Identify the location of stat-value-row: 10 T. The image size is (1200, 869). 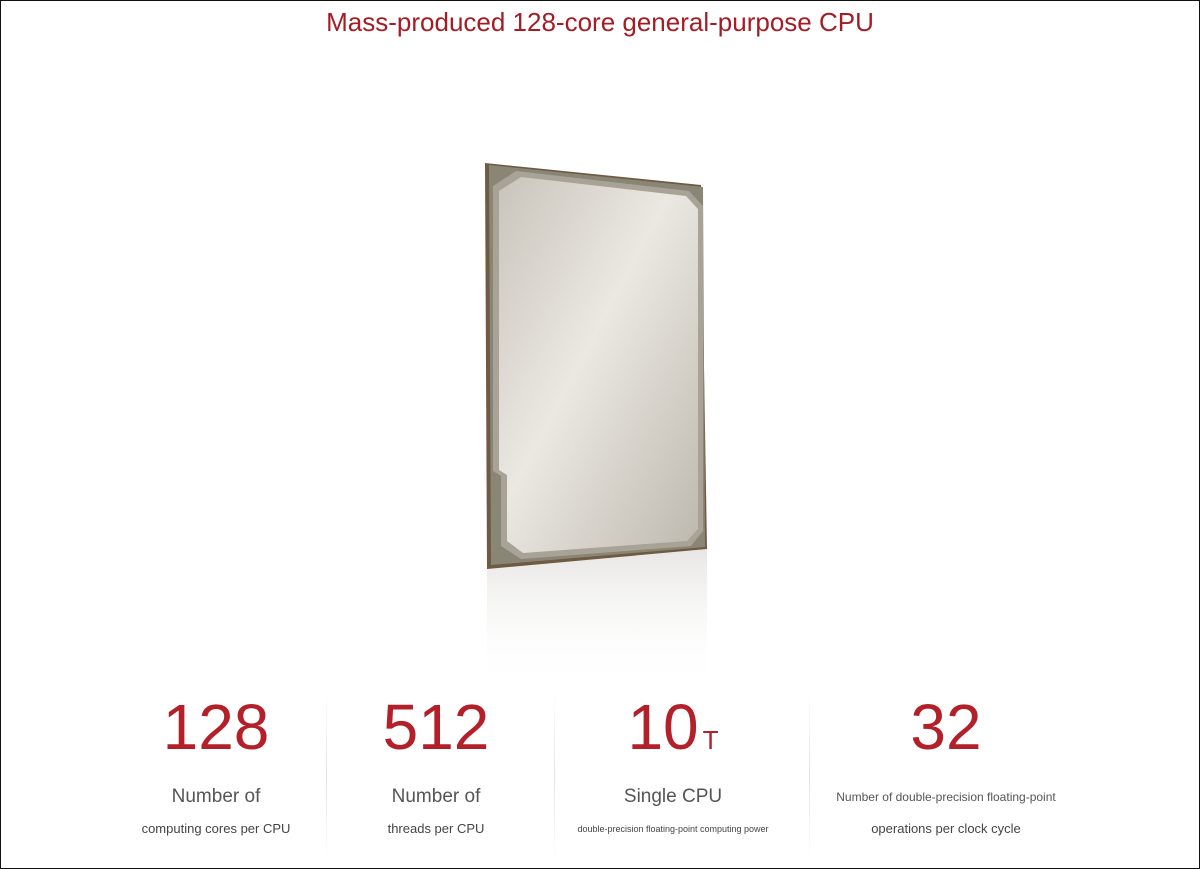
(673, 727).